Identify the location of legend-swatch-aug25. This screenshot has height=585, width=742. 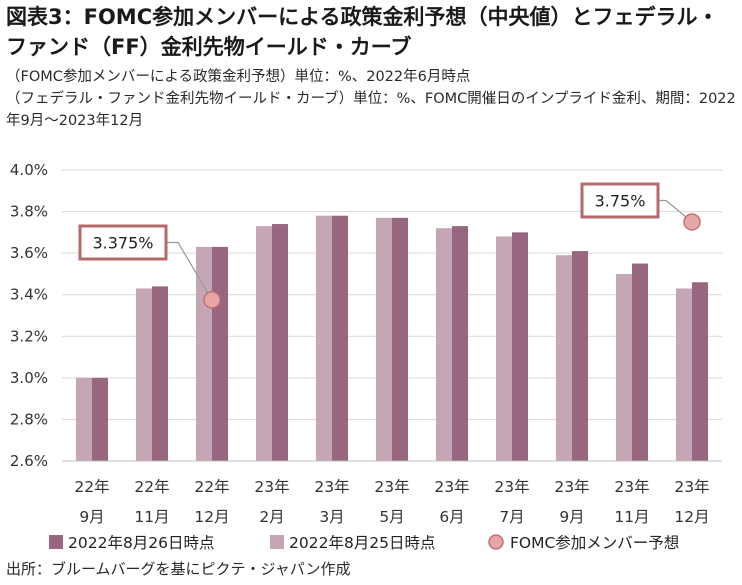
(277, 542).